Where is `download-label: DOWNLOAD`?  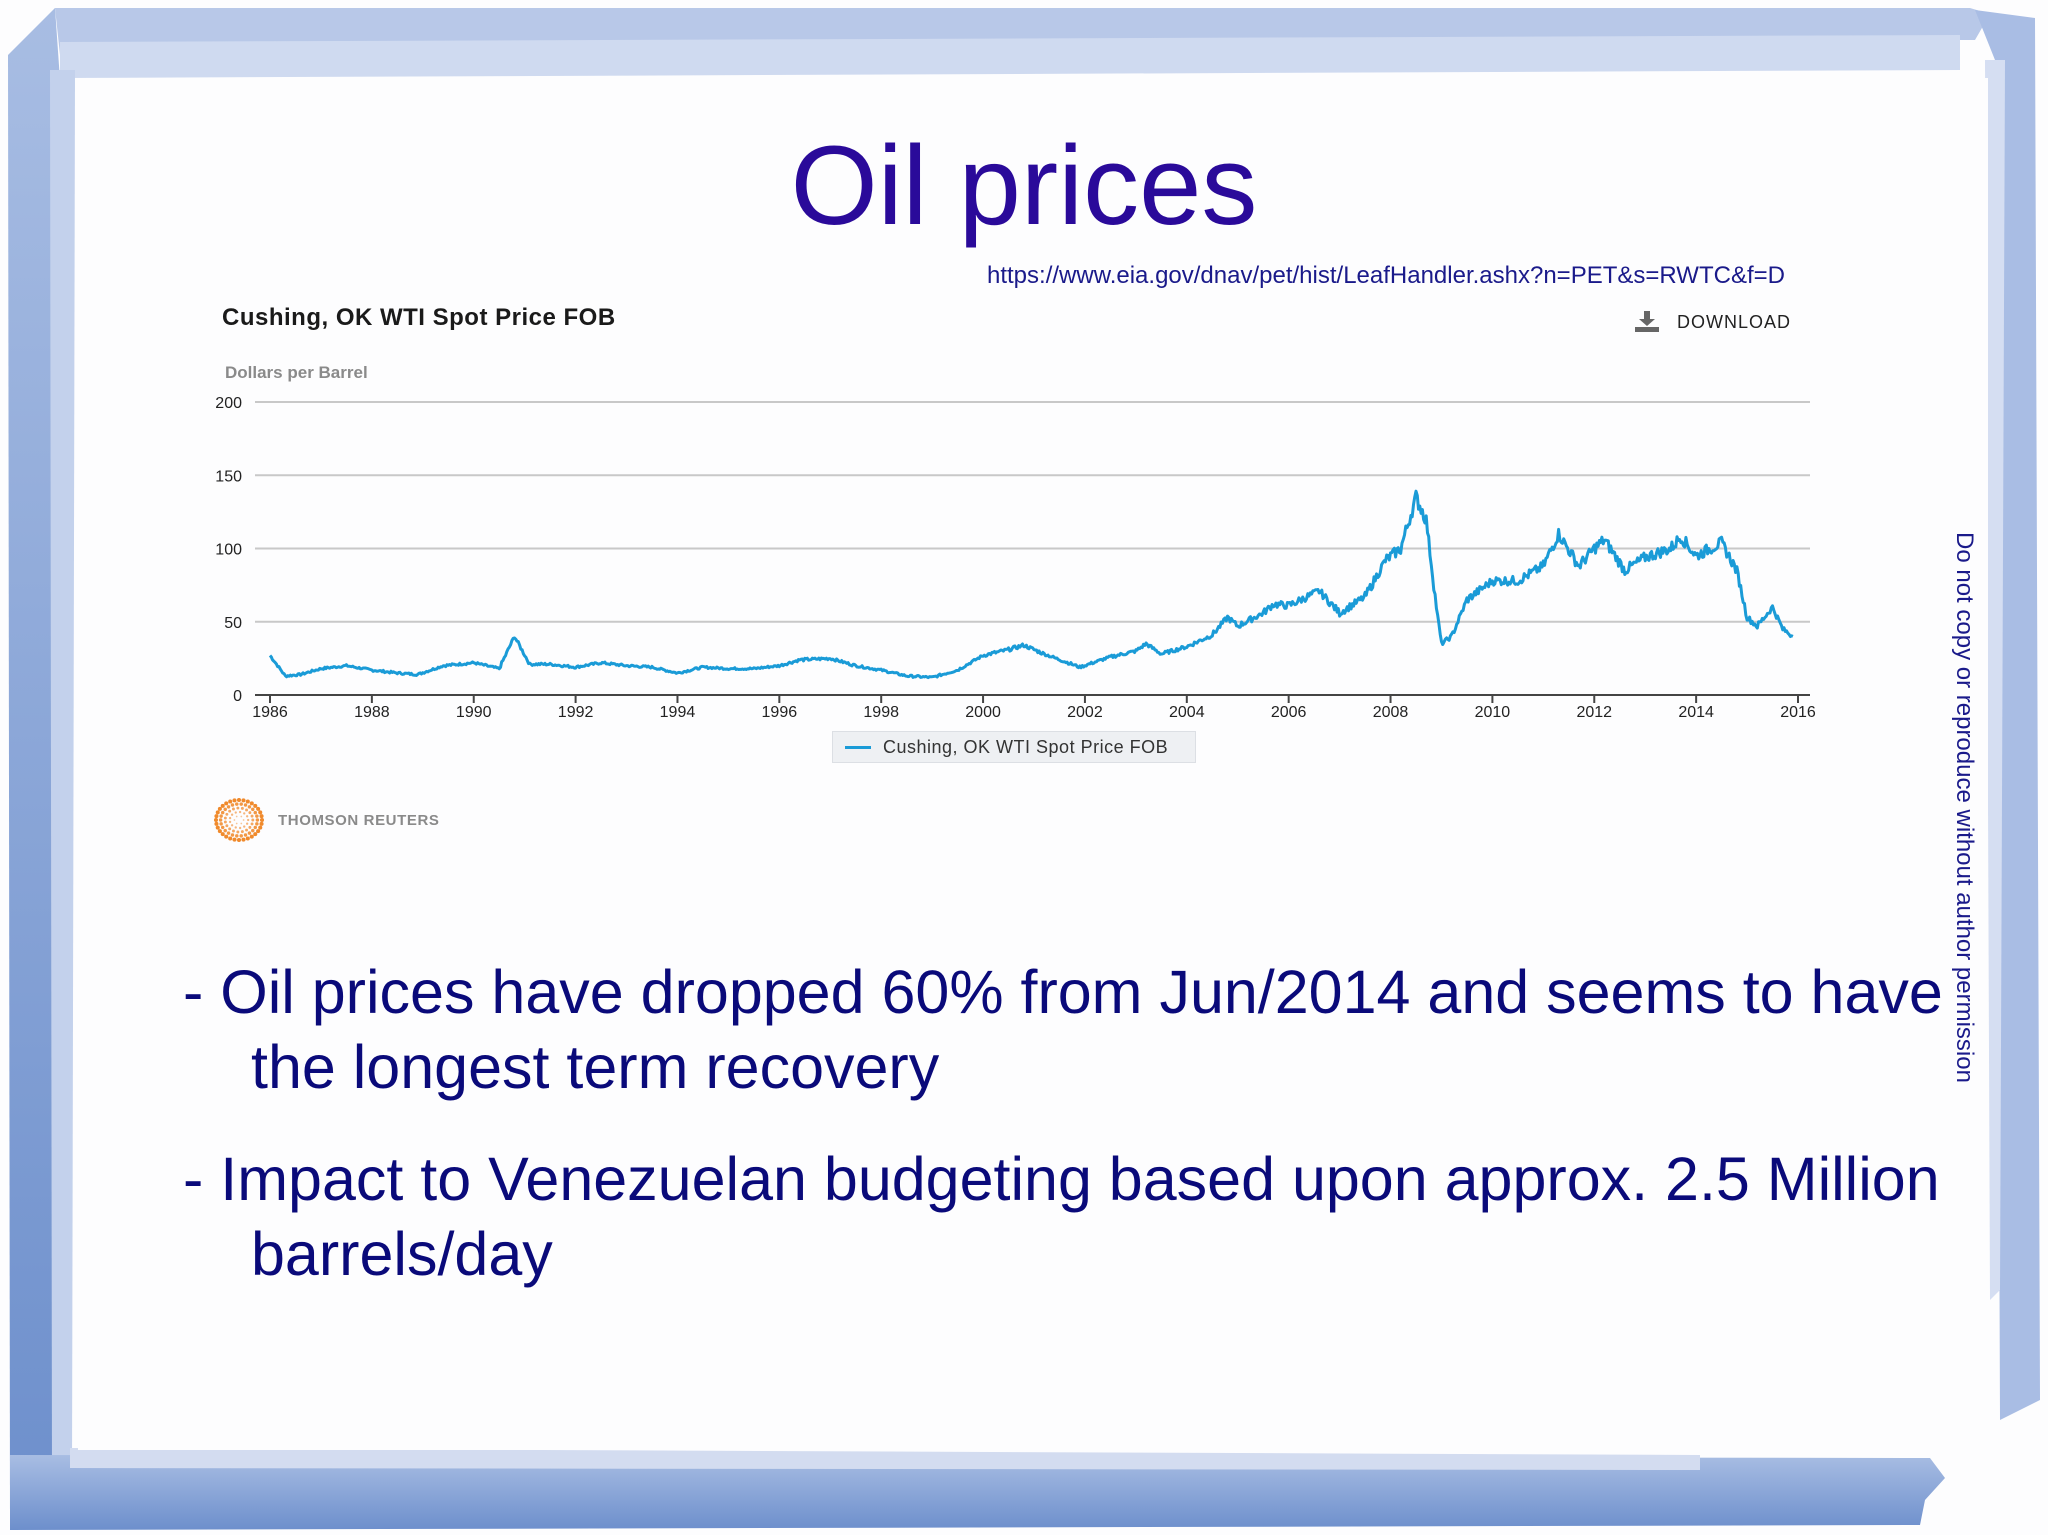
download-label: DOWNLOAD is located at coordinates (1734, 321).